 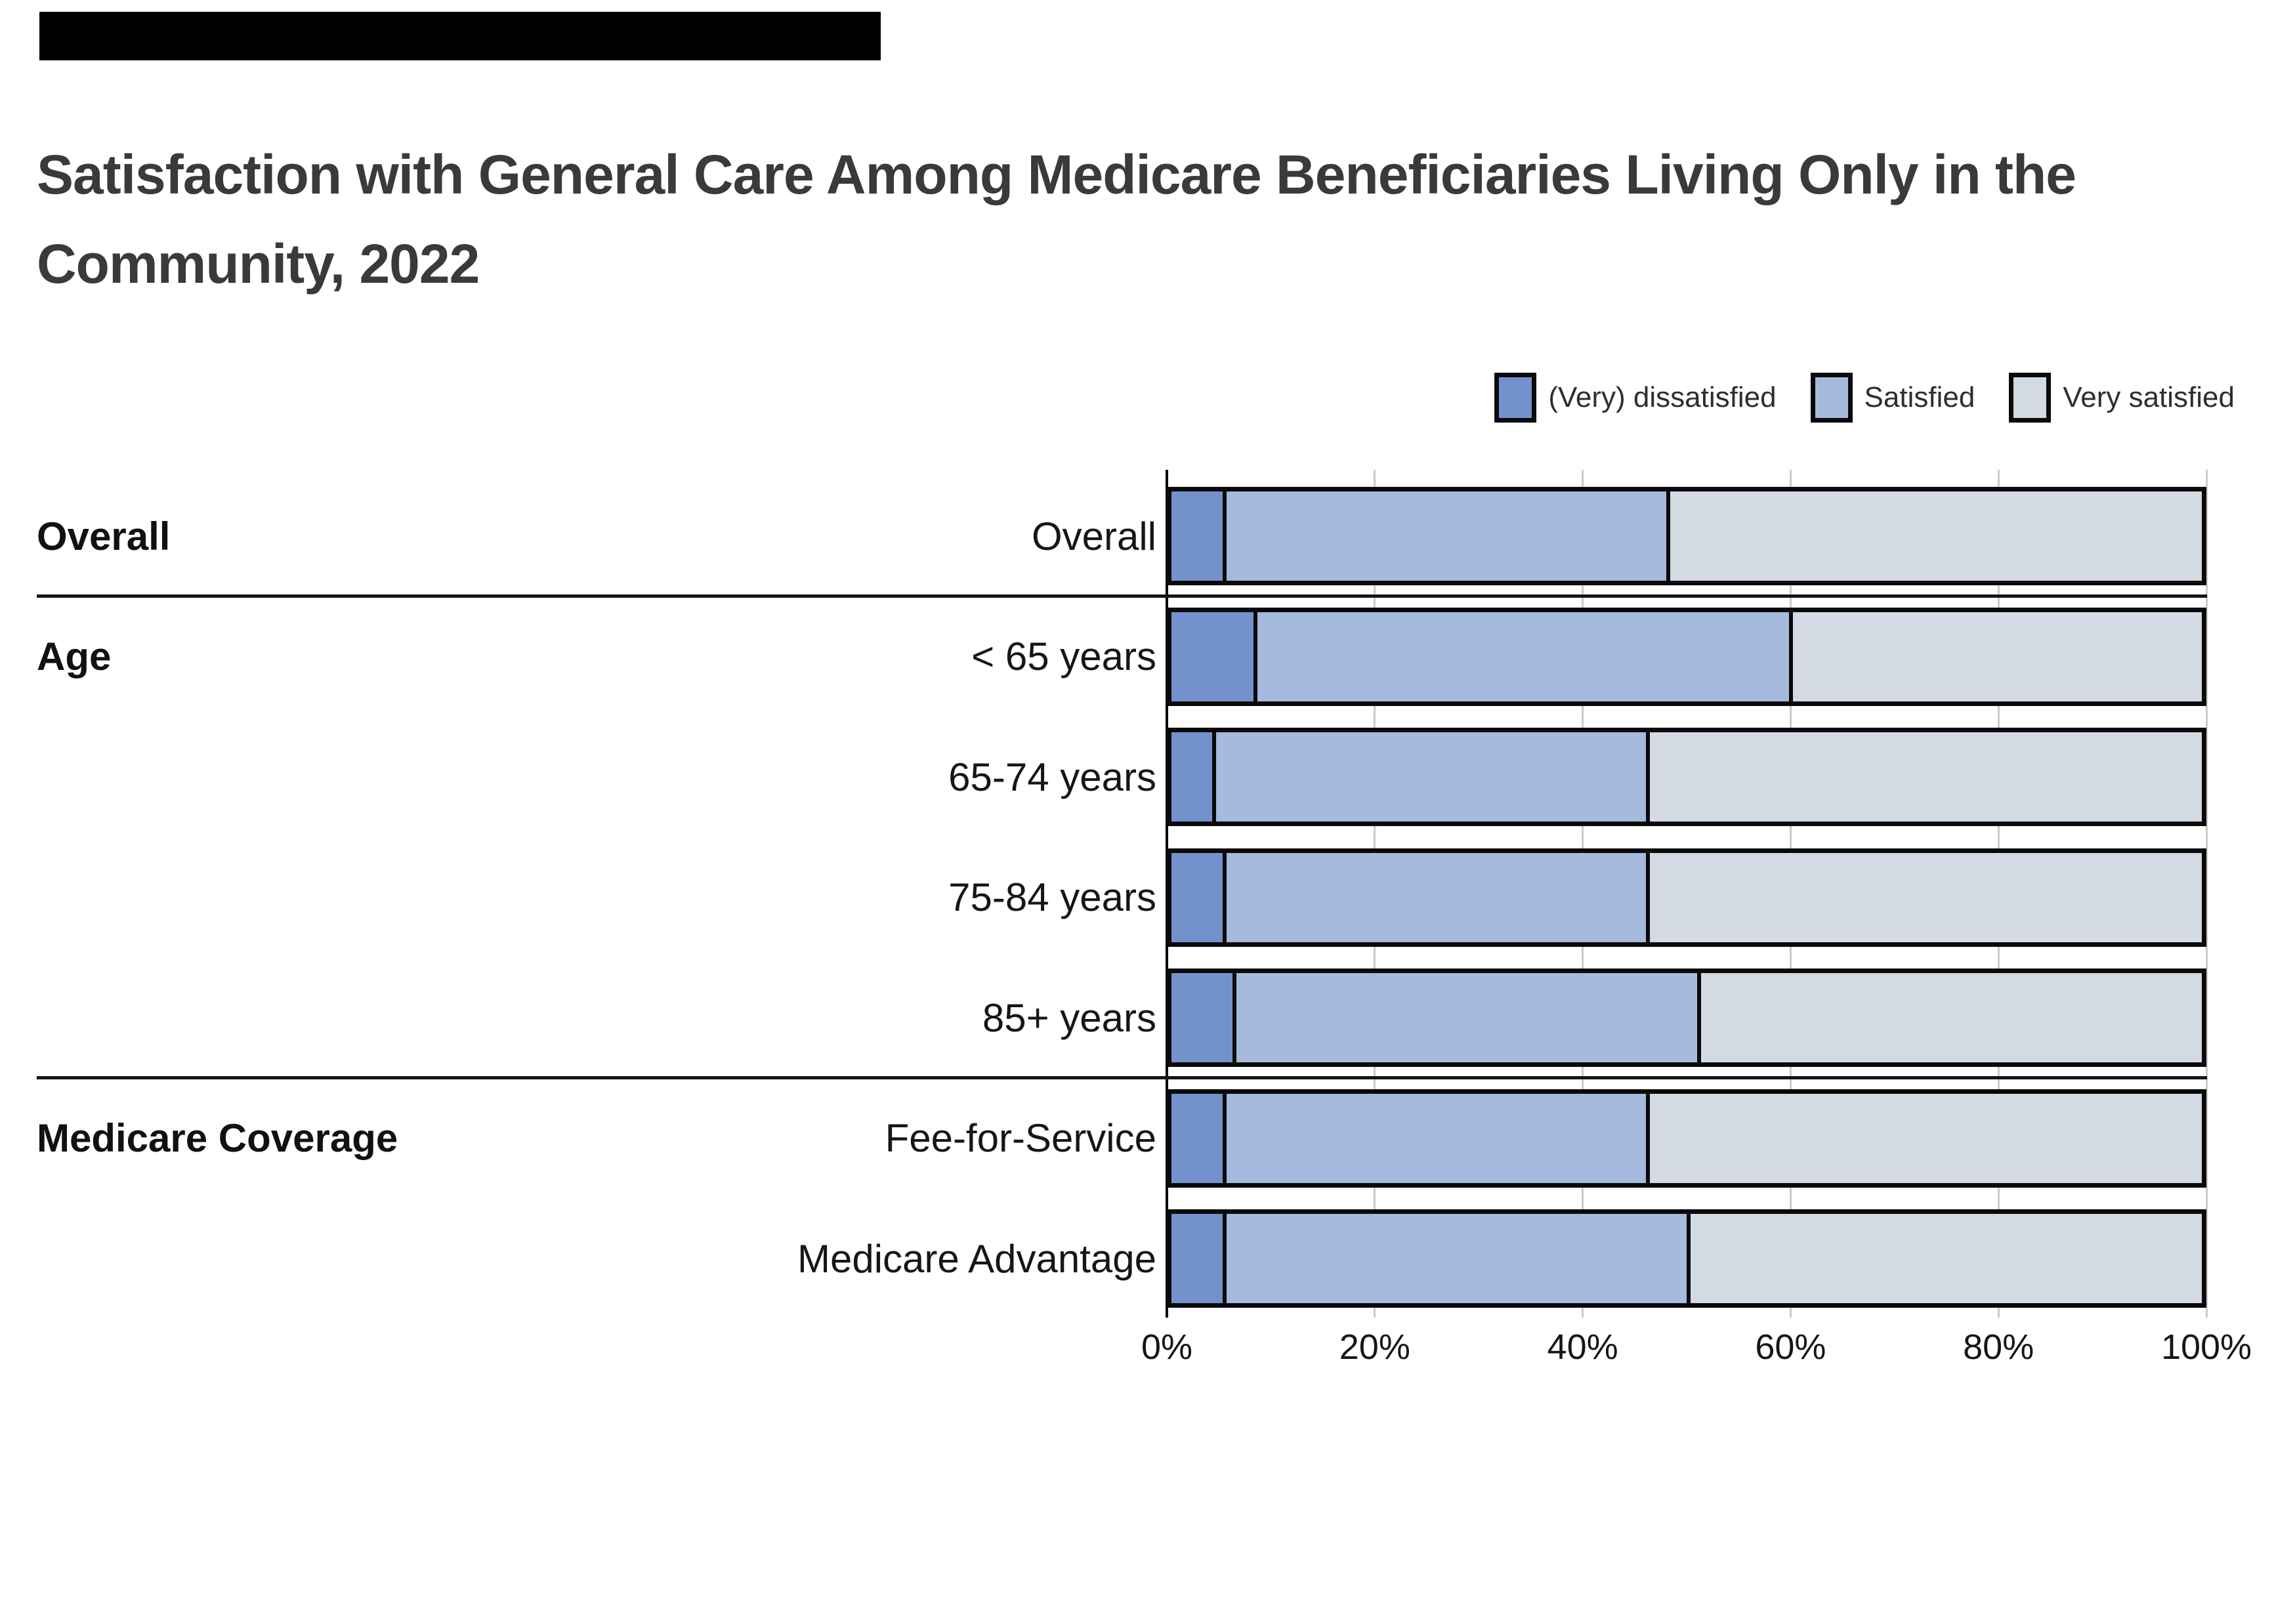 I want to click on legend-label: Satisfied, so click(x=1919, y=397).